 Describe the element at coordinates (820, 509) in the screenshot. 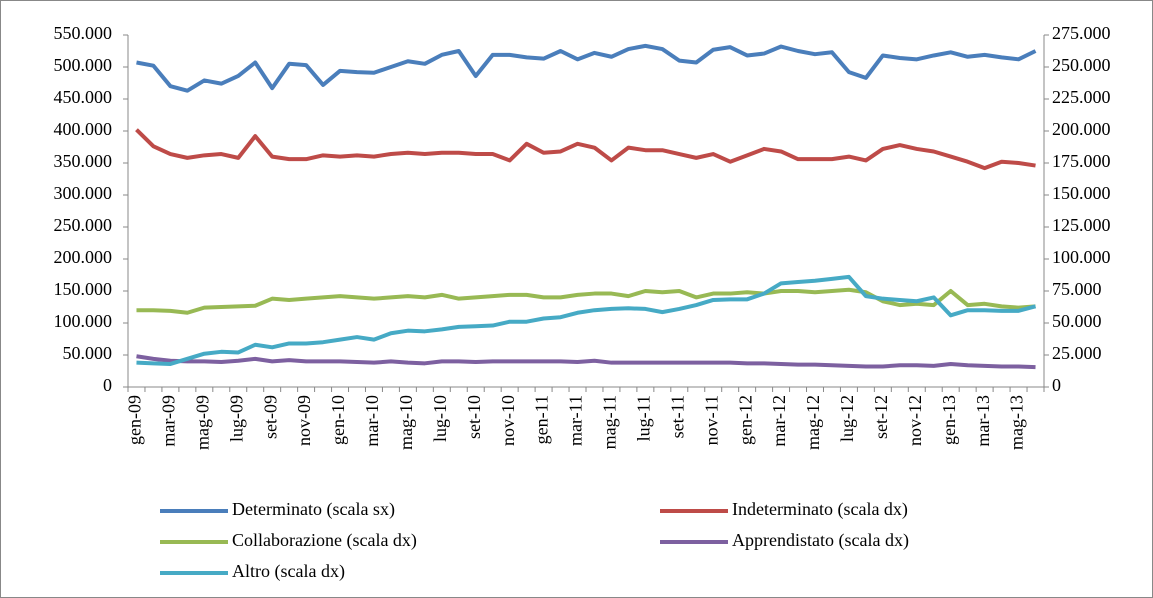

I see `legend-label: Indeterminato (scala dx)` at that location.